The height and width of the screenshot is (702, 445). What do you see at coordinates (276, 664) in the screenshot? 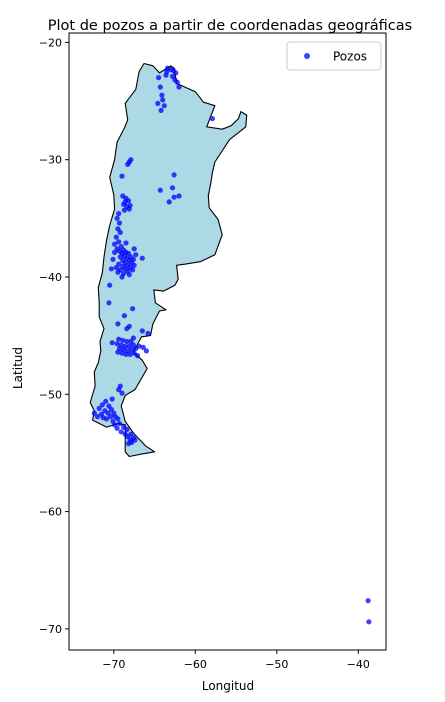
I see `x-tick-label: −50` at bounding box center [276, 664].